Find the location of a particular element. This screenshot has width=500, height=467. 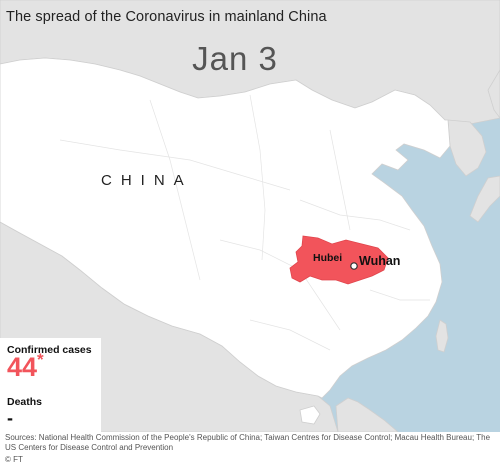

confirmed-cases-value: 44* is located at coordinates (25, 366).